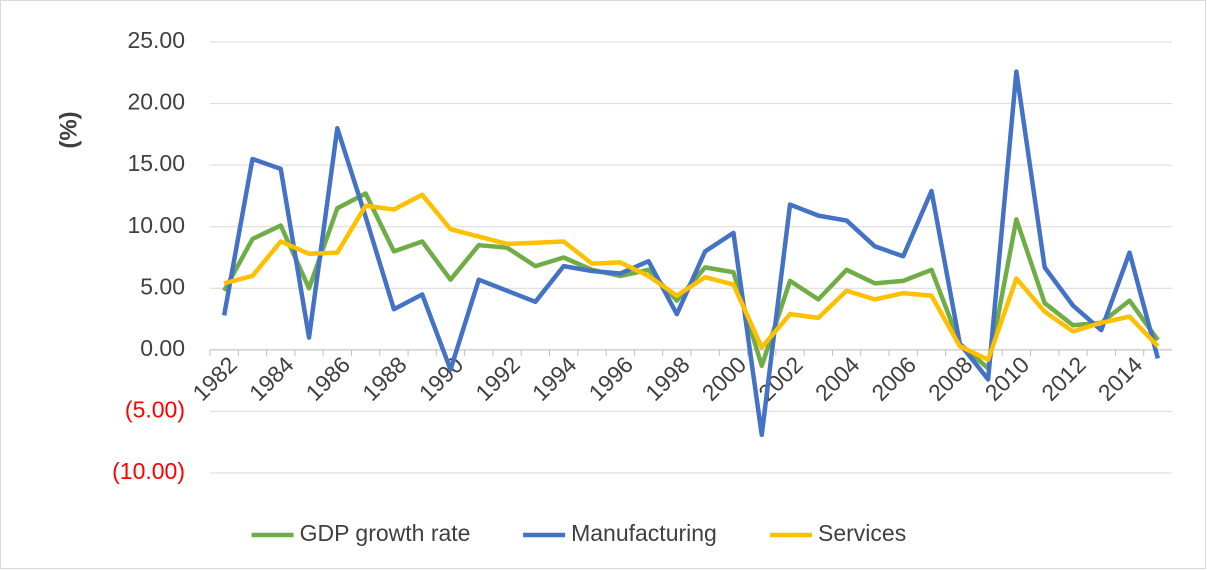  What do you see at coordinates (162, 348) in the screenshot?
I see `y-tick-label: 0.00` at bounding box center [162, 348].